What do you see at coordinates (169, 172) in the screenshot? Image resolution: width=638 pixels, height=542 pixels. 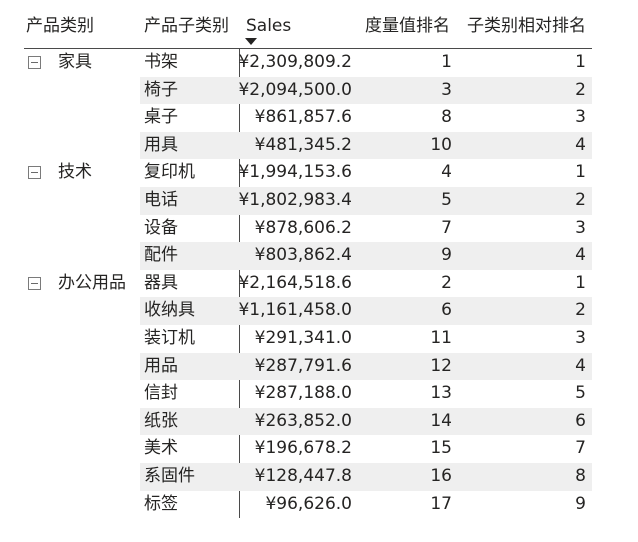 I see `subcategory-cell: 复印机` at bounding box center [169, 172].